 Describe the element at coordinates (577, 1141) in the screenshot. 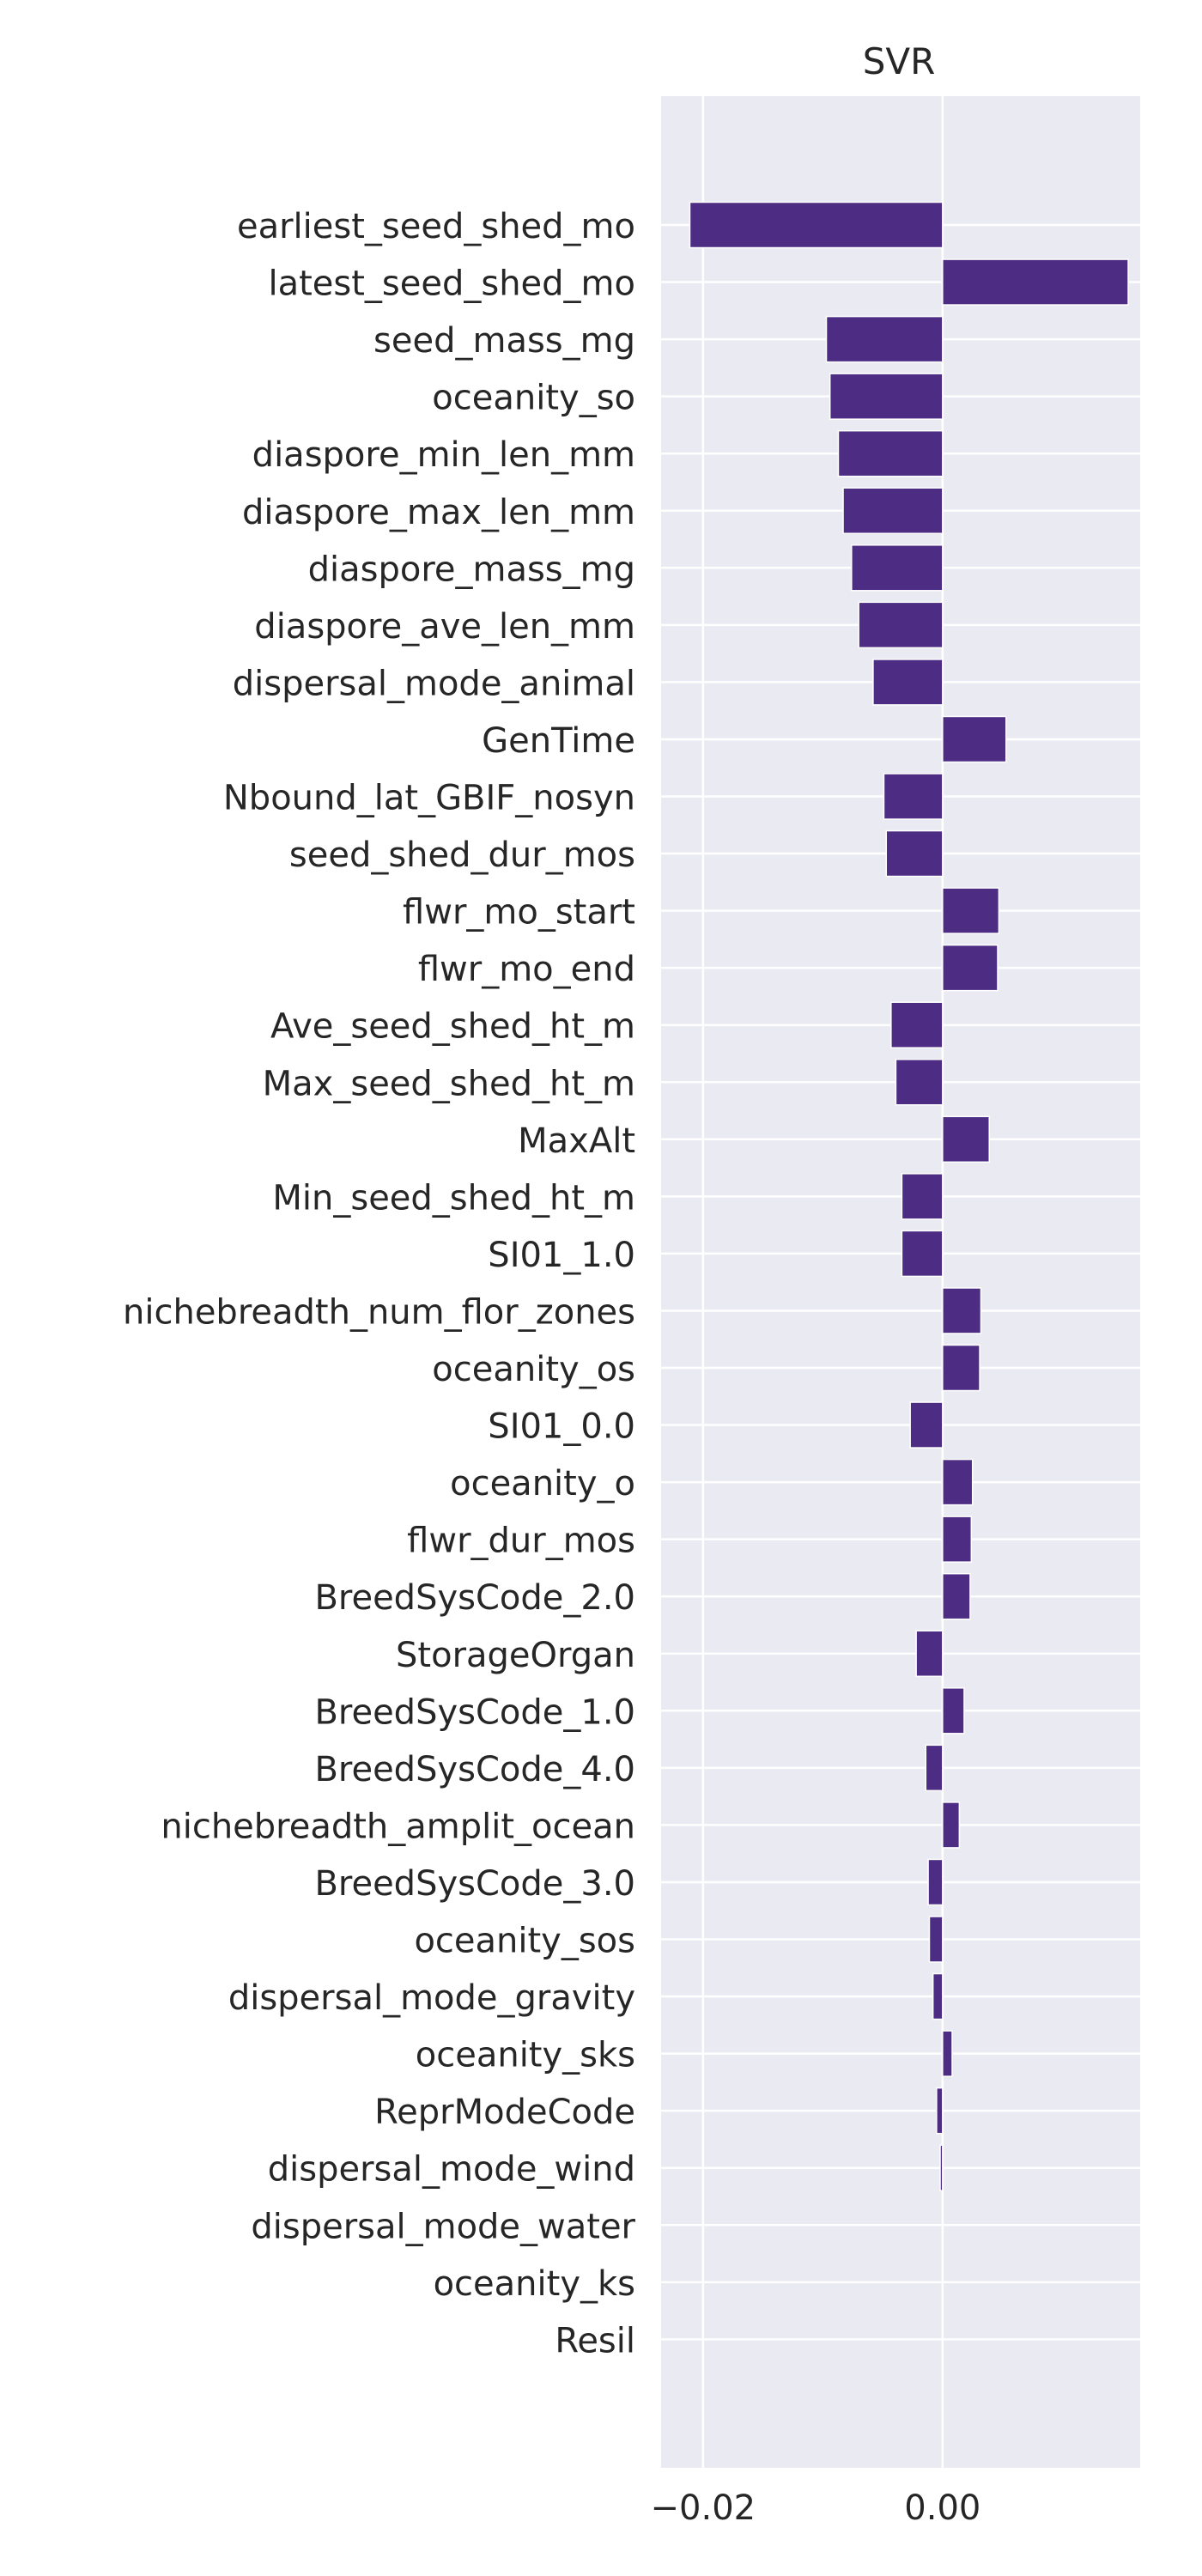

I see `y-tick-label: MaxAlt` at that location.